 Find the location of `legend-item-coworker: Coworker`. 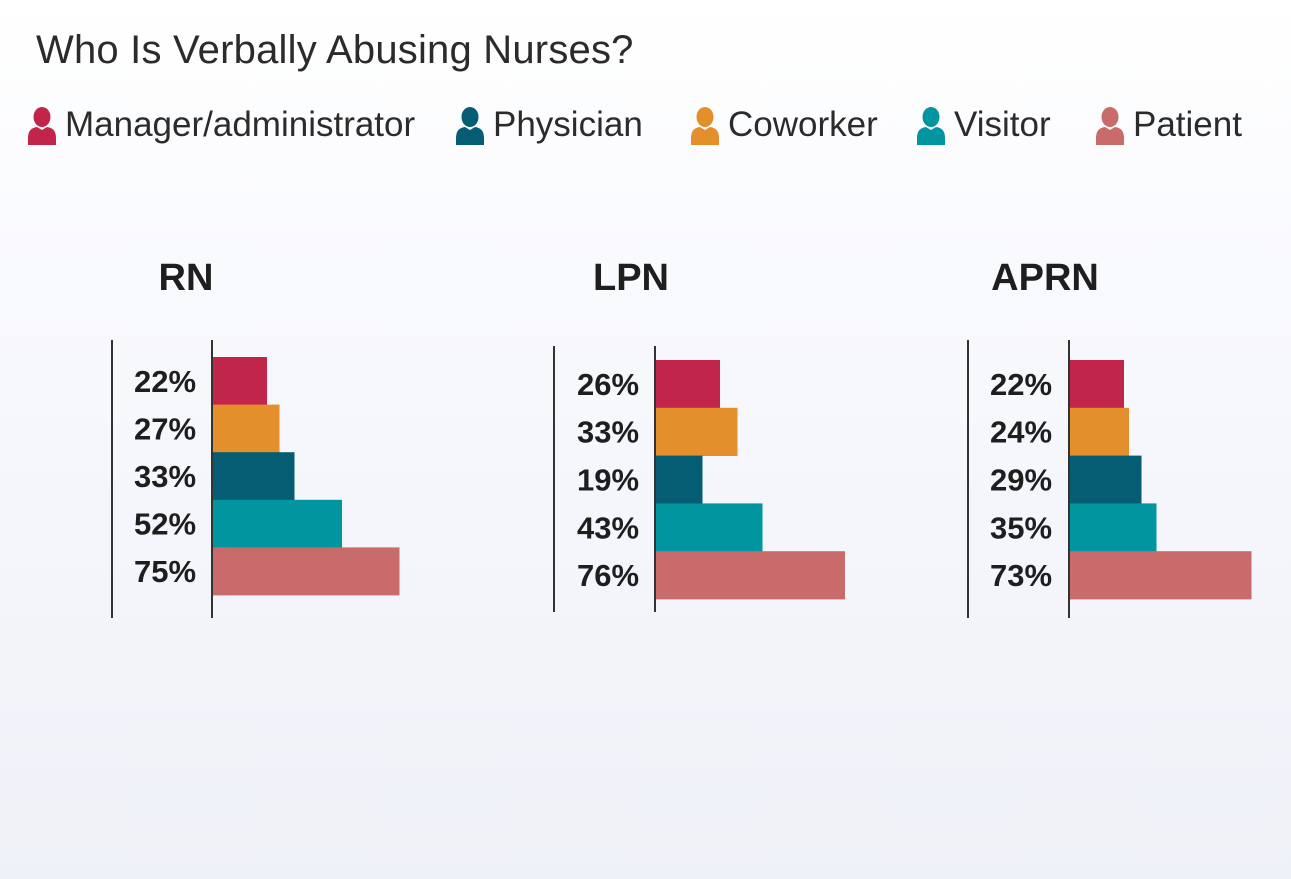

legend-item-coworker: Coworker is located at coordinates (784, 125).